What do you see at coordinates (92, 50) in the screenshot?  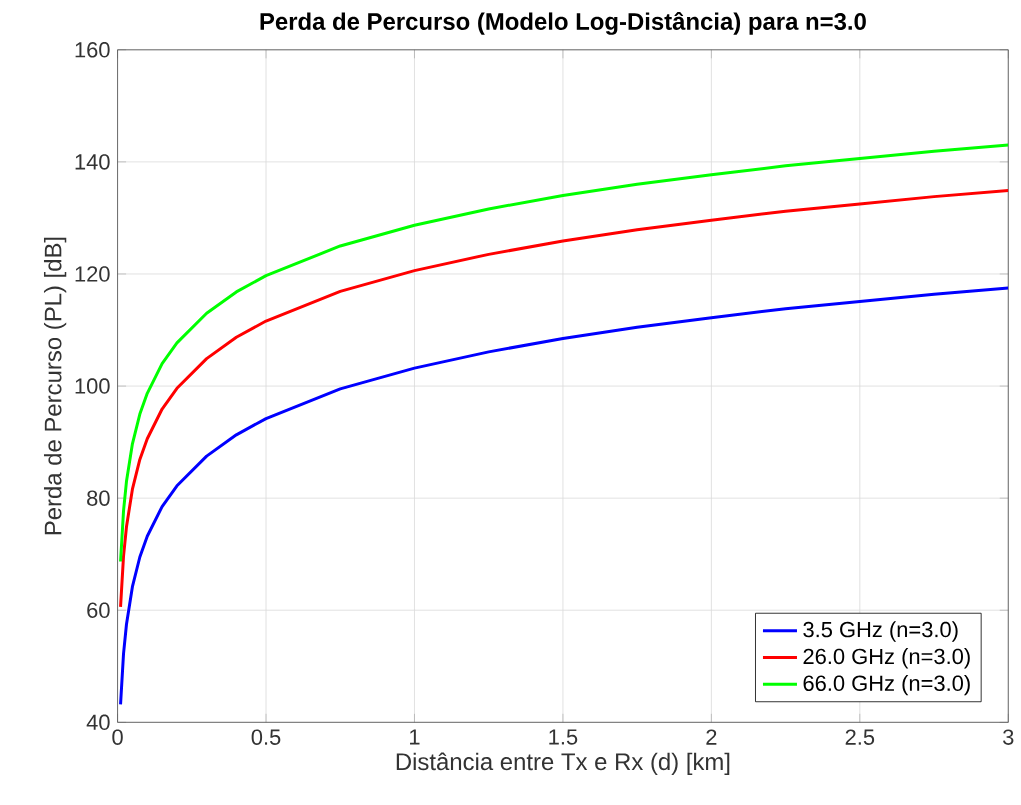 I see `y-tick-label: 160` at bounding box center [92, 50].